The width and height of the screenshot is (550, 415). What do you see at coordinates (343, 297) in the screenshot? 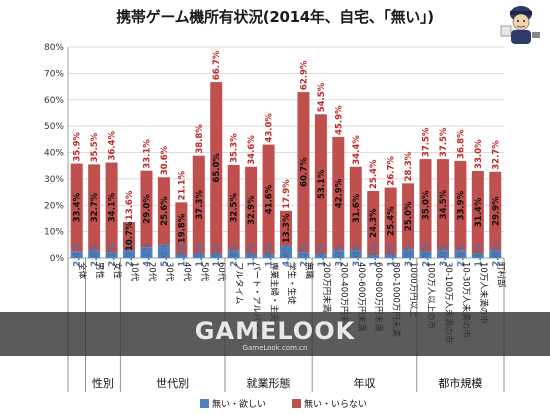
I see `category-label: 200-400万円未満` at bounding box center [343, 297].